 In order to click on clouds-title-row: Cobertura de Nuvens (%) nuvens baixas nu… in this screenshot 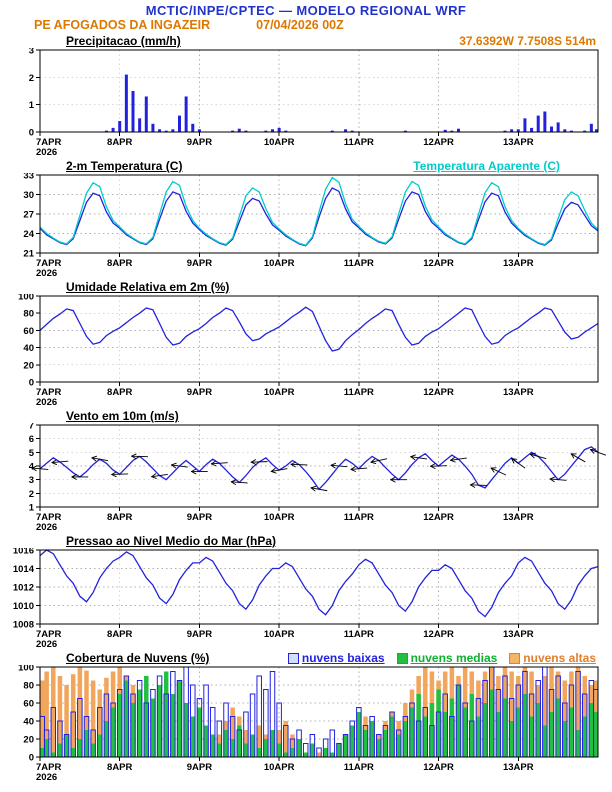, I will do `click(306, 657)`.